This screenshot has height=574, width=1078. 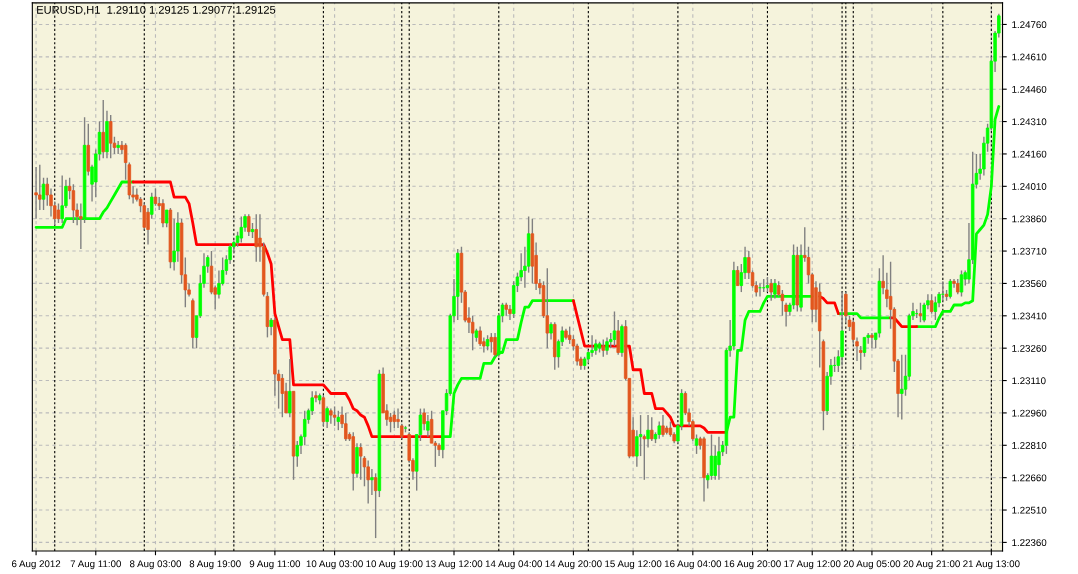 What do you see at coordinates (812, 565) in the screenshot?
I see `x-tick-label: 17 Aug 12:00` at bounding box center [812, 565].